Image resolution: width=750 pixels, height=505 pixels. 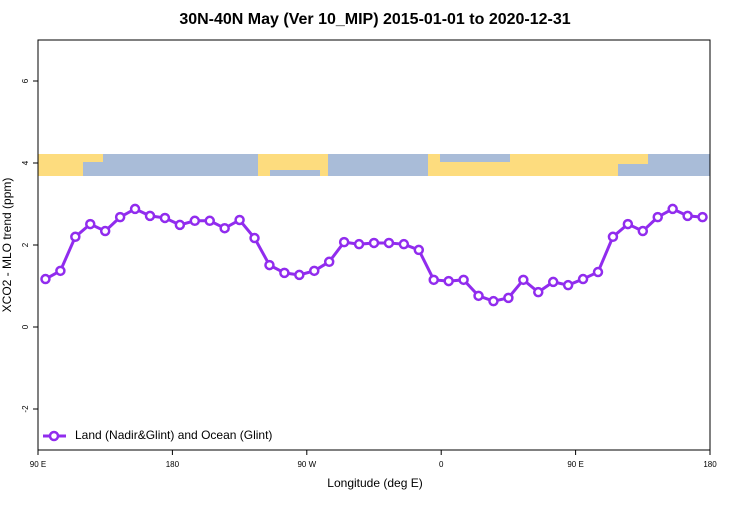 What do you see at coordinates (25, 244) in the screenshot?
I see `y-tick-label: 2` at bounding box center [25, 244].